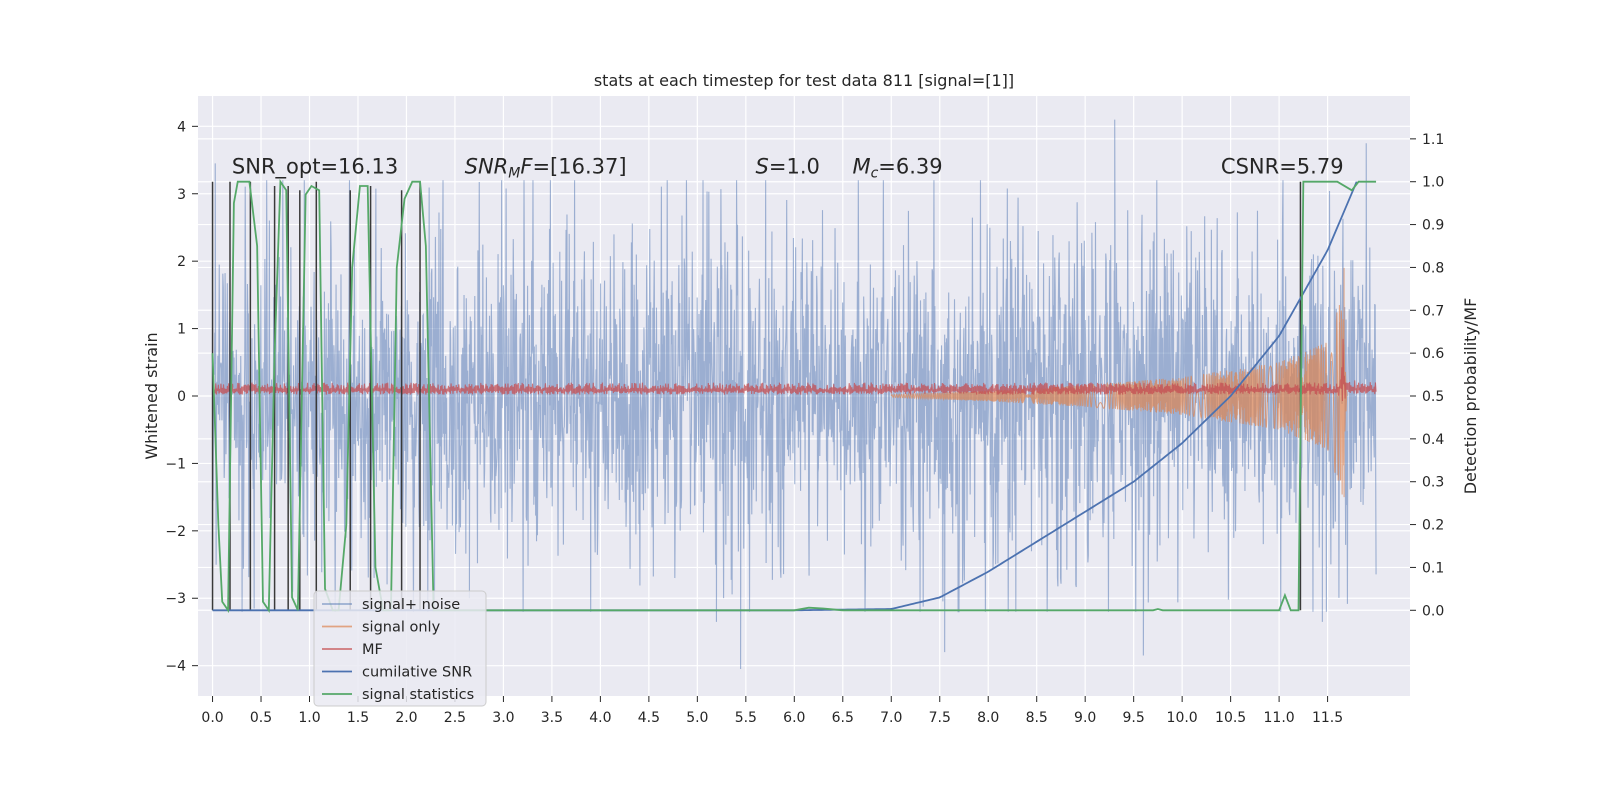 The height and width of the screenshot is (800, 1600). Describe the element at coordinates (600, 718) in the screenshot. I see `x-tick-label: 4.0` at that location.